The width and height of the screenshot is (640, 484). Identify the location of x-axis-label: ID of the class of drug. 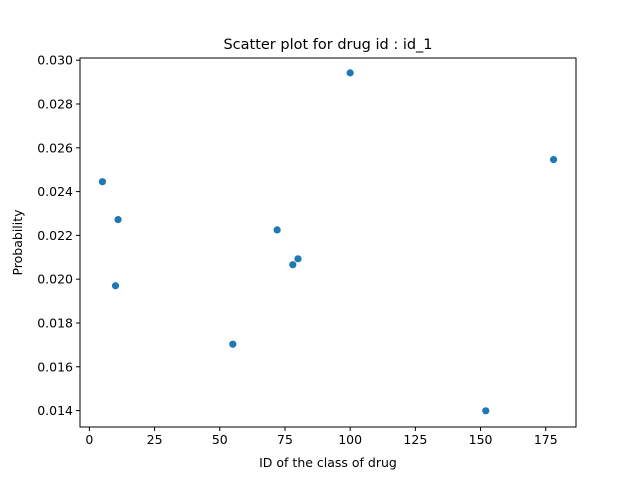
(328, 462).